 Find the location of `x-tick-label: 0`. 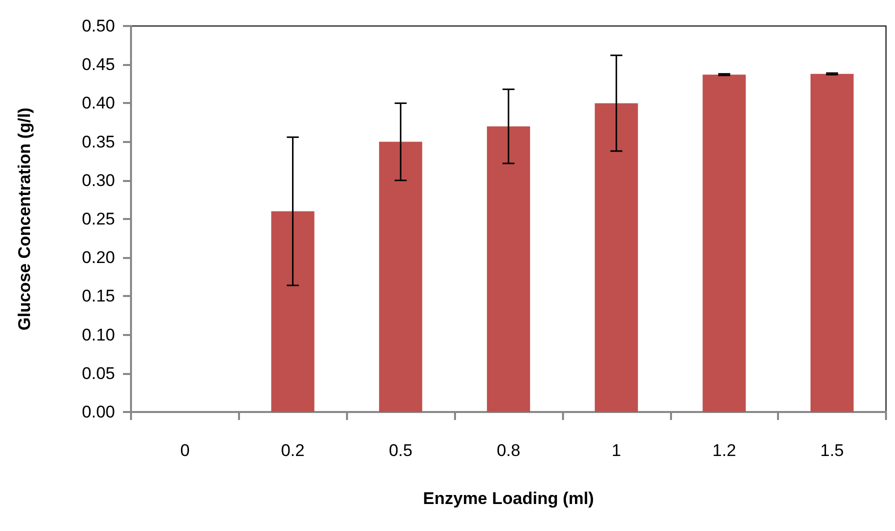

x-tick-label: 0 is located at coordinates (185, 450).